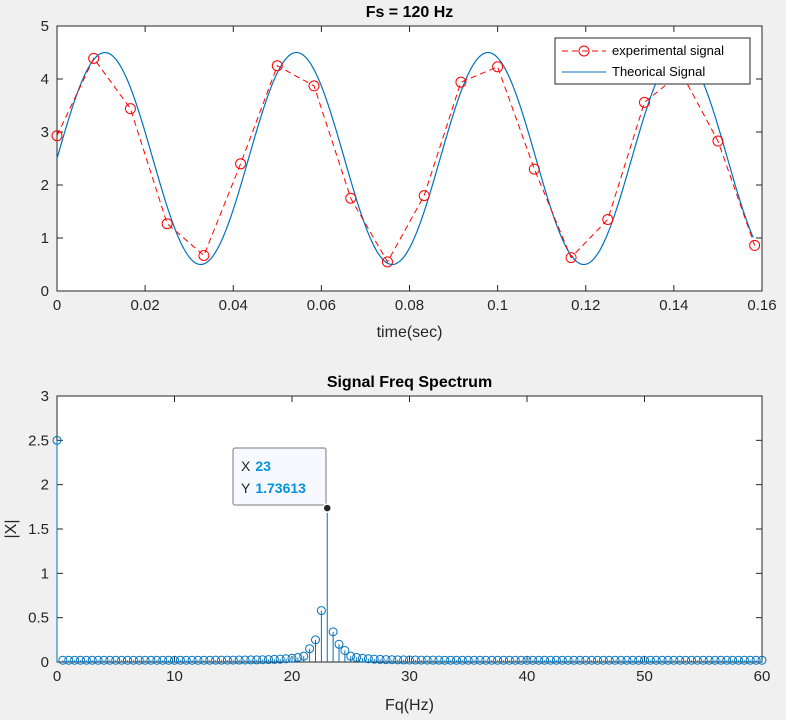 This screenshot has width=786, height=720. Describe the element at coordinates (45, 485) in the screenshot. I see `bottom-ytick-label: 2` at that location.